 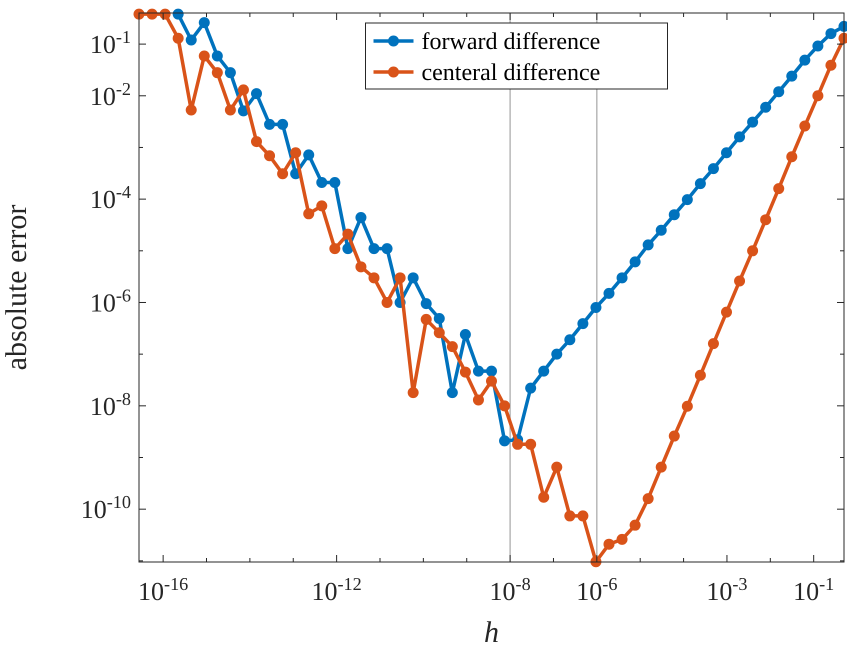 I want to click on legend-label: forward difference, so click(x=511, y=42).